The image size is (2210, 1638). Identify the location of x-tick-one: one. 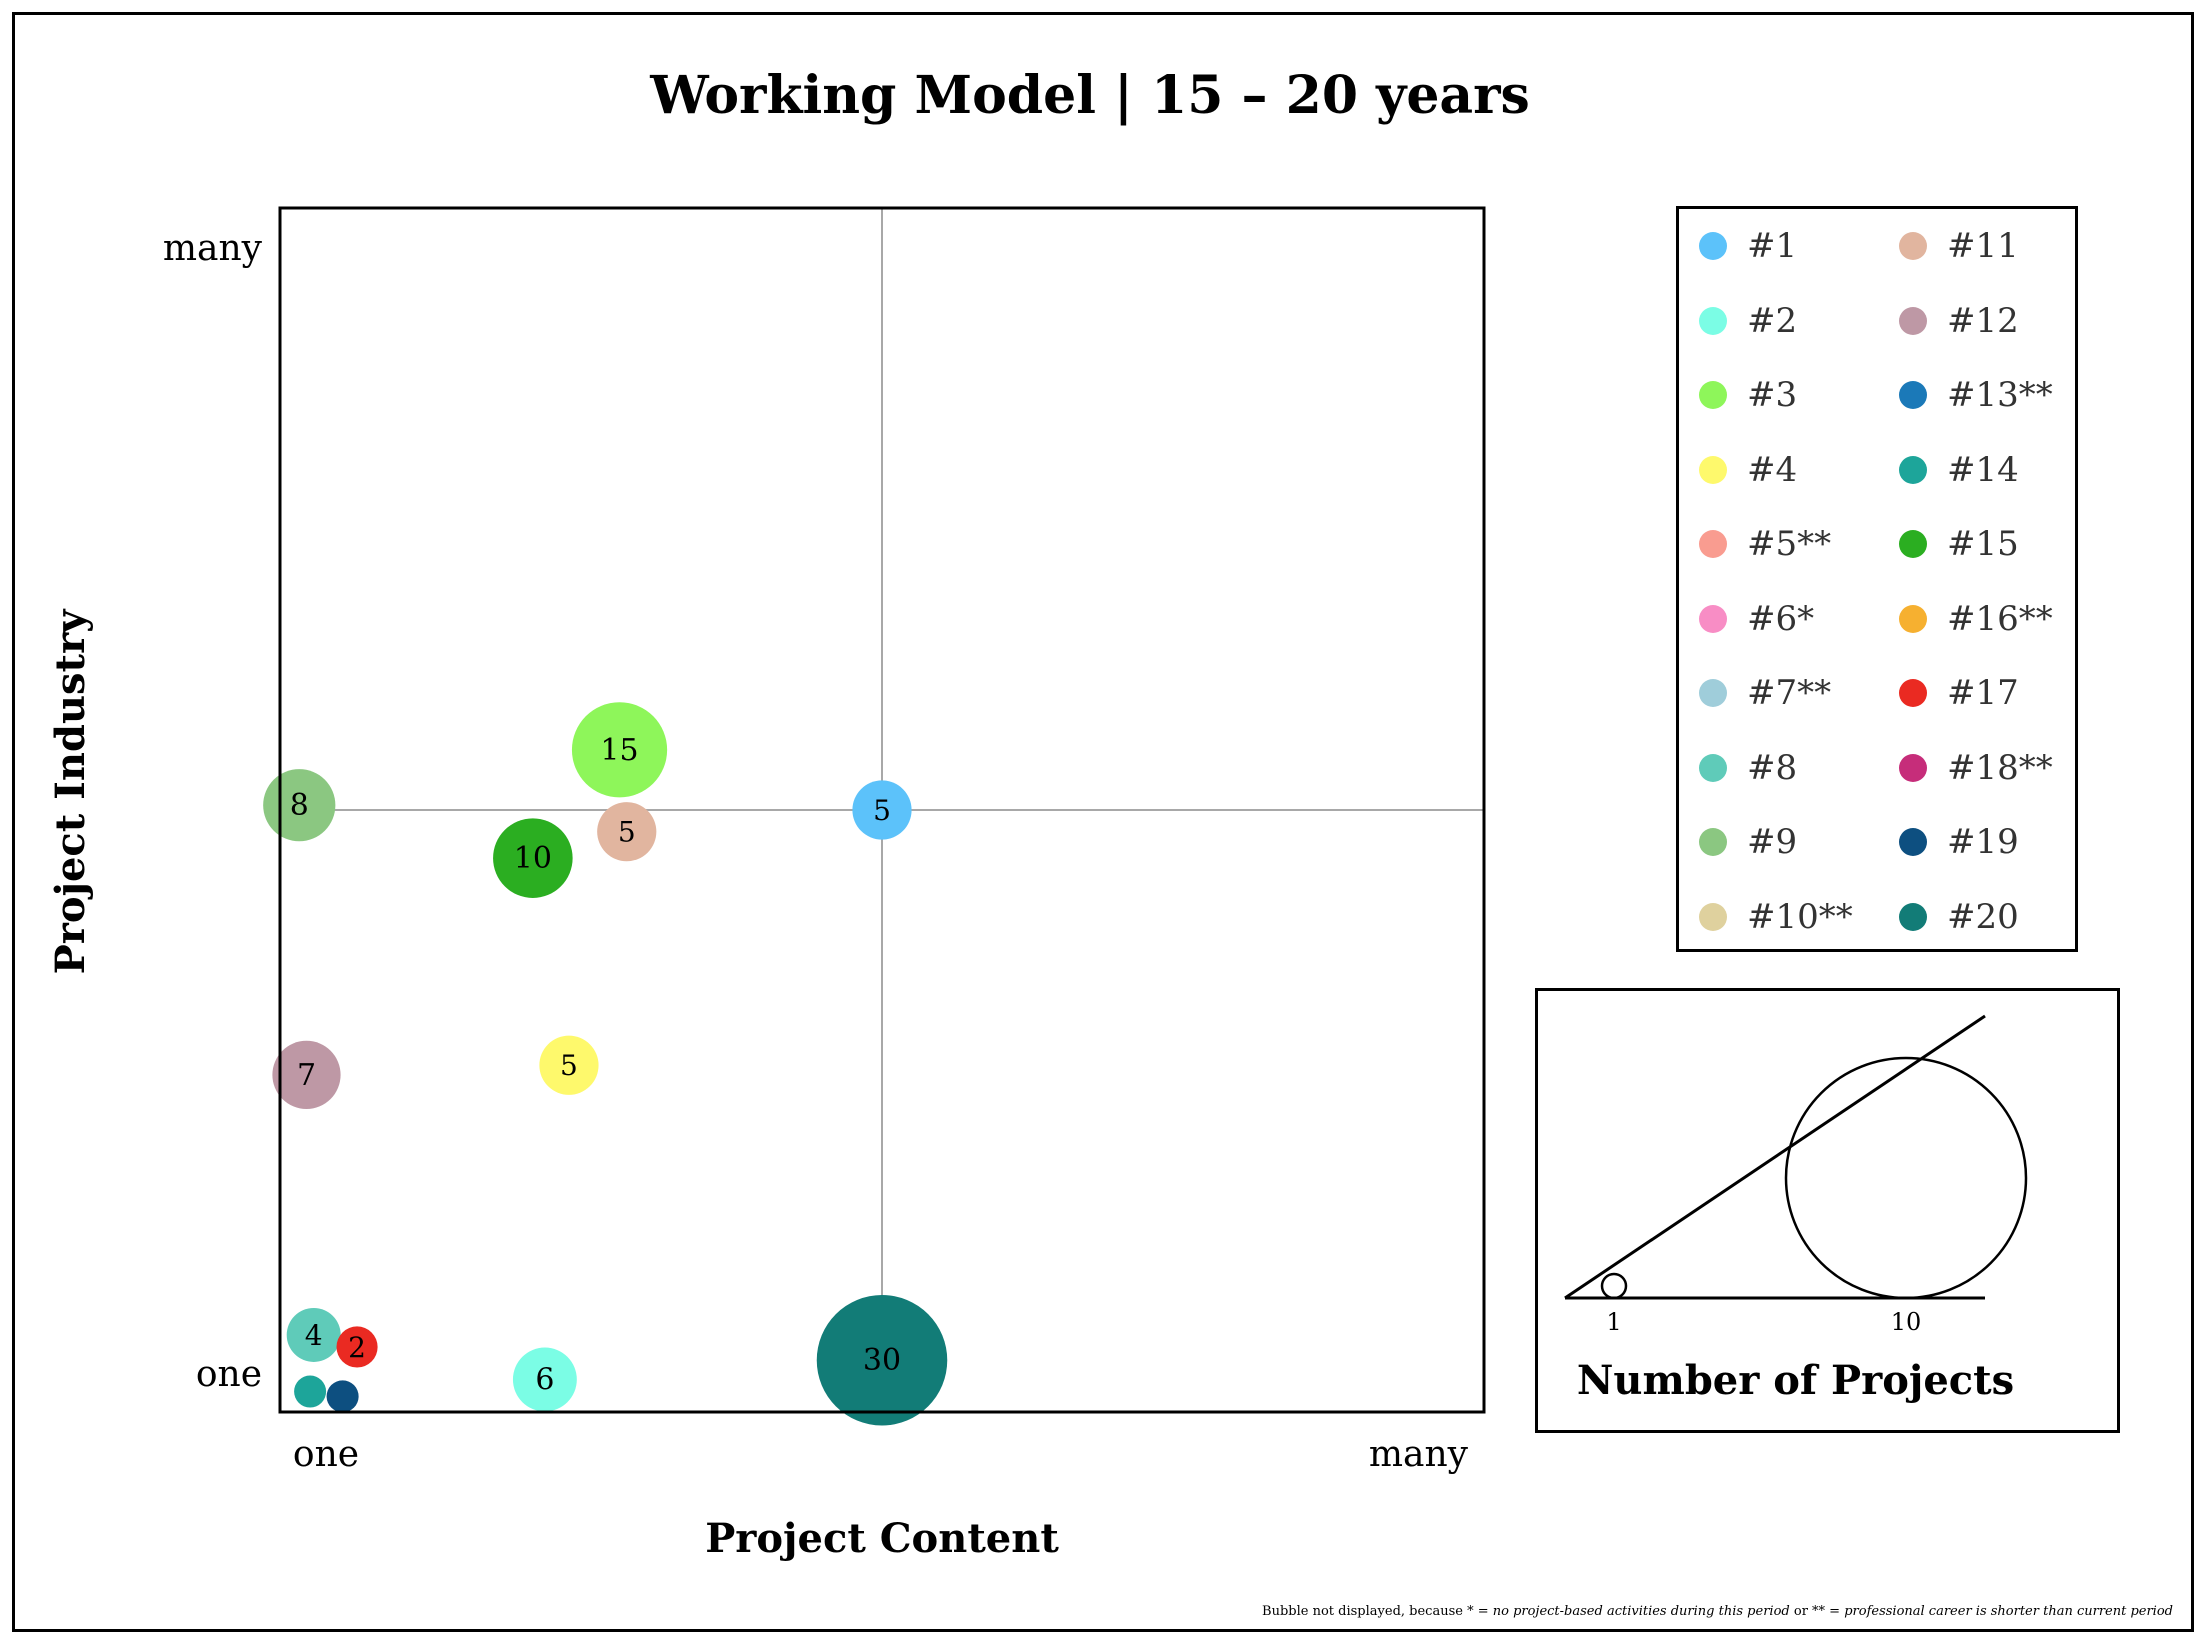
(326, 1454).